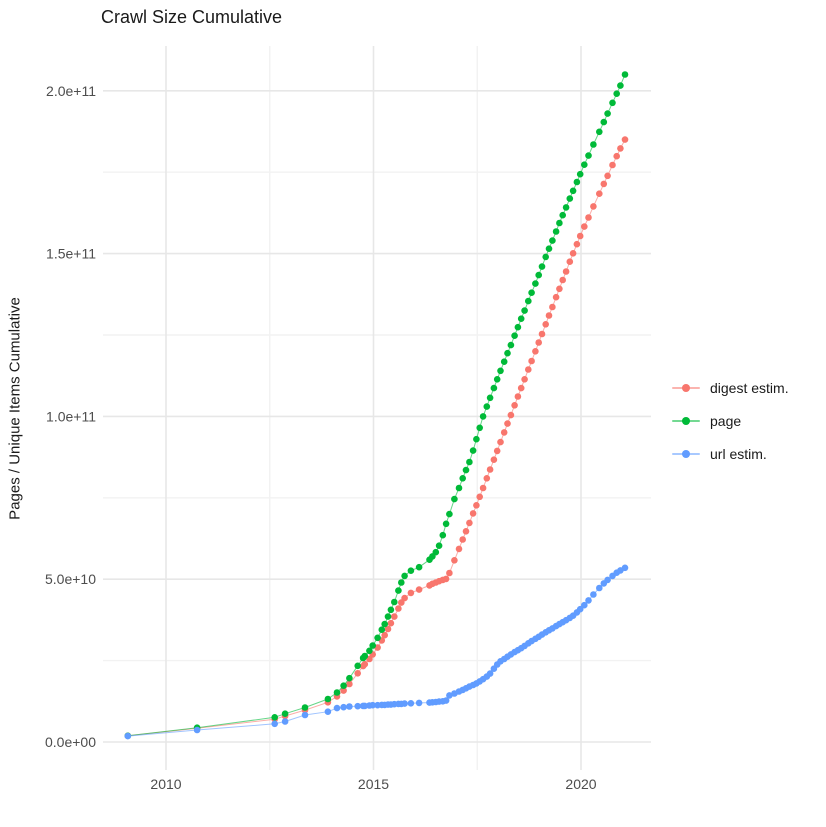  What do you see at coordinates (730, 454) in the screenshot?
I see `legend-item-url-estim: url estim.` at bounding box center [730, 454].